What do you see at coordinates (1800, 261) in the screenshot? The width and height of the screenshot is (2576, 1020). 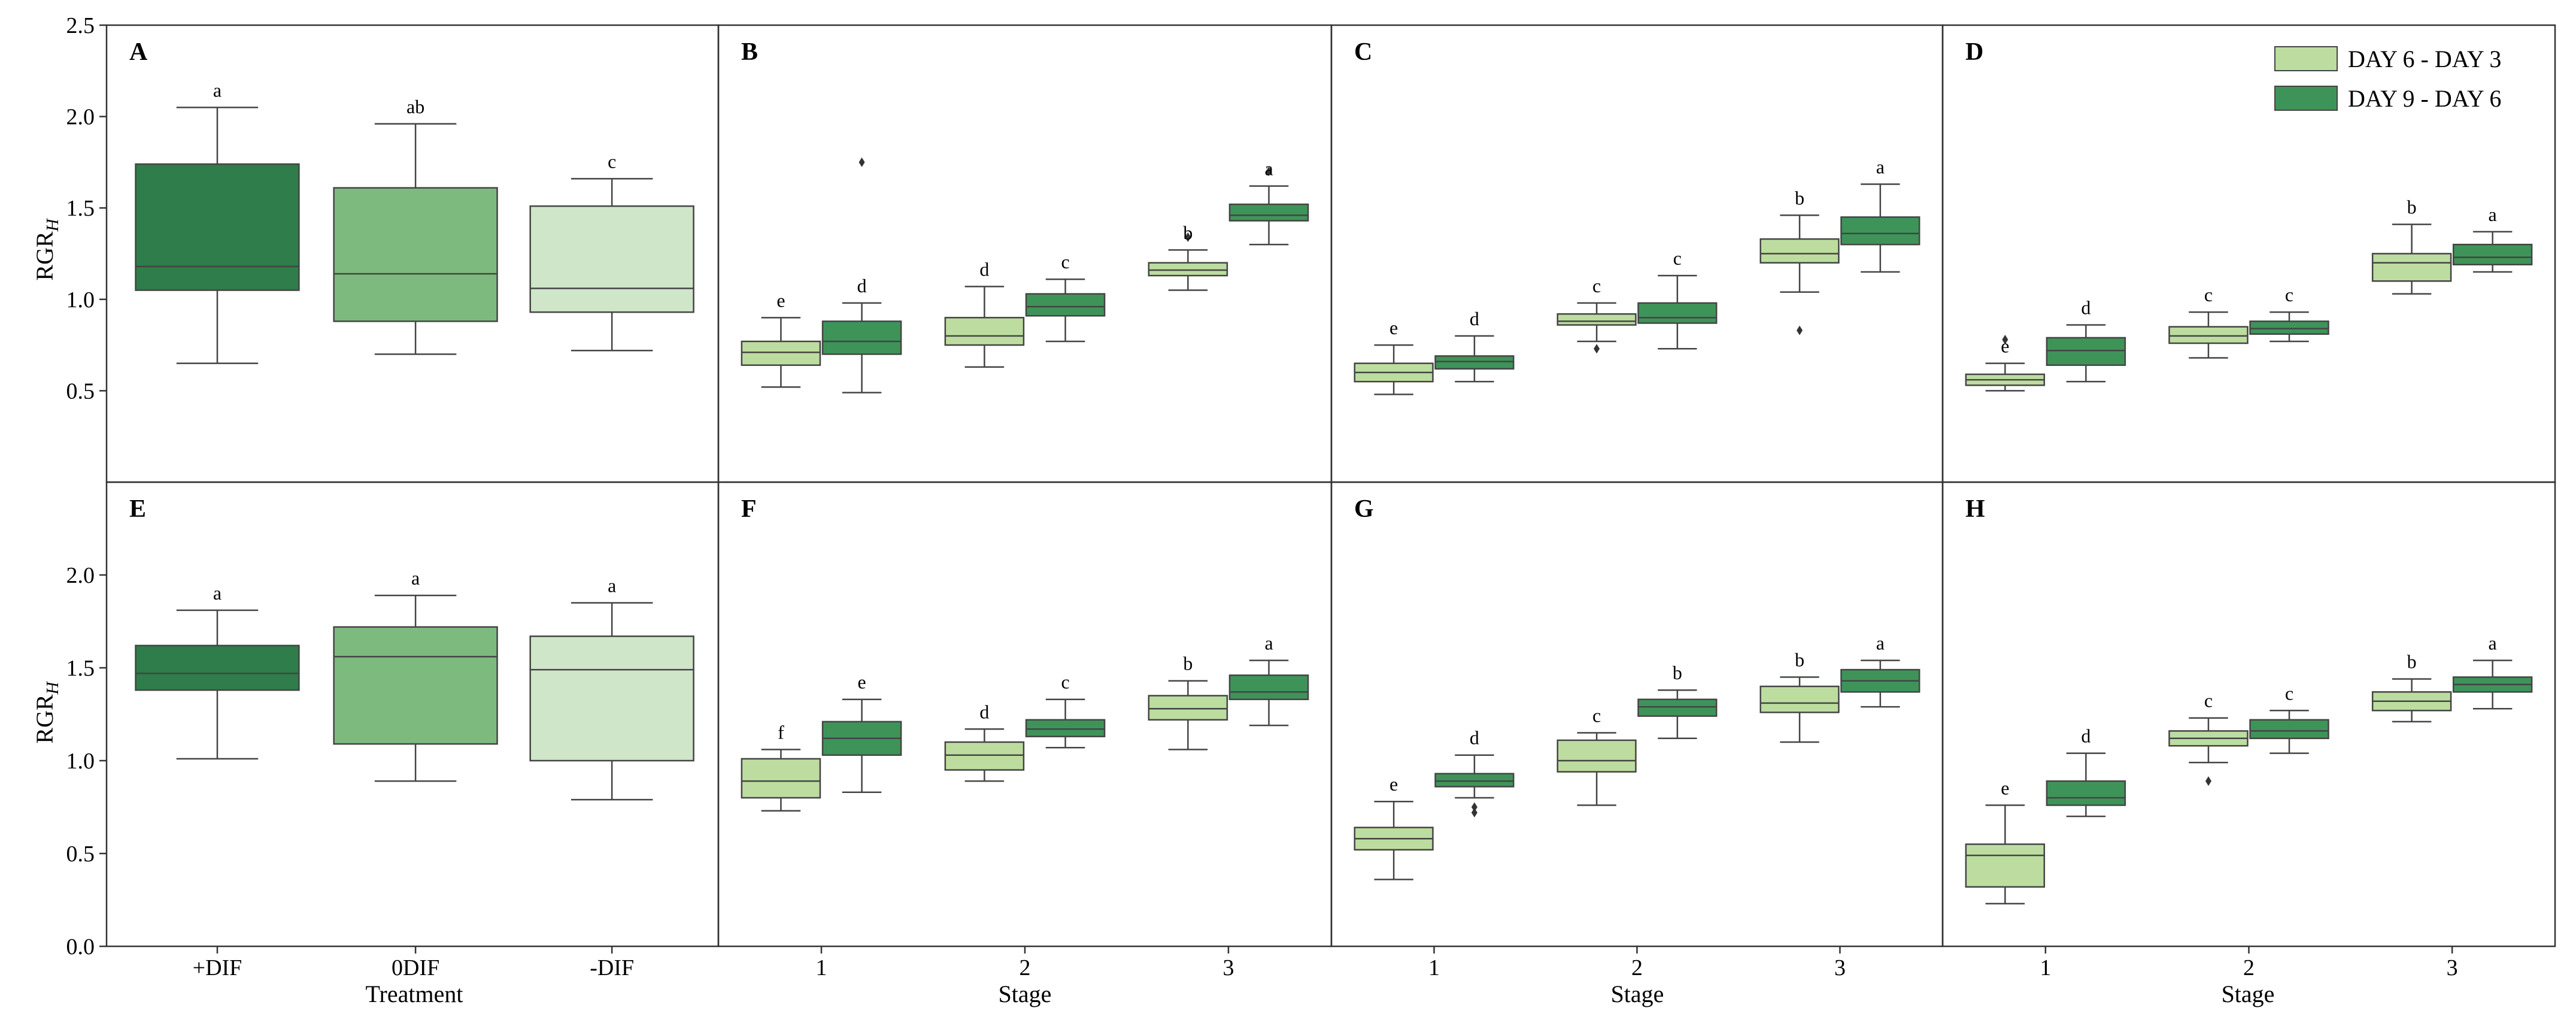 I see `box-stage-3-series-0: b` at bounding box center [1800, 261].